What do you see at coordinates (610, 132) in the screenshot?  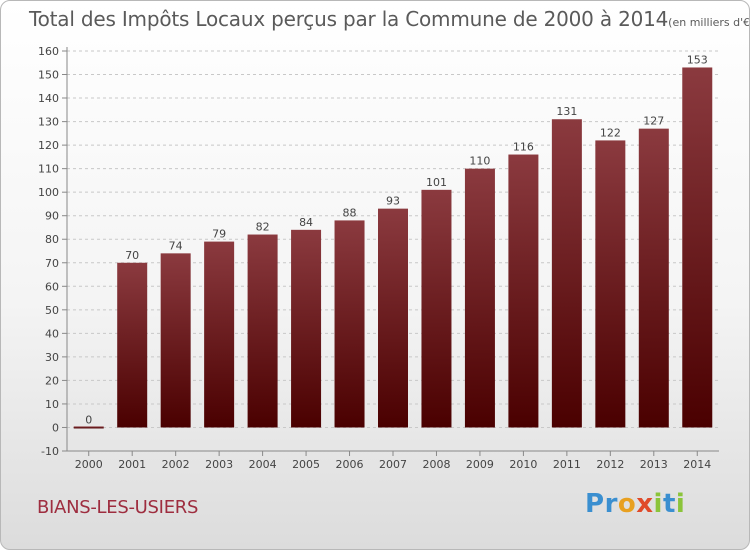 I see `data-label: 122` at bounding box center [610, 132].